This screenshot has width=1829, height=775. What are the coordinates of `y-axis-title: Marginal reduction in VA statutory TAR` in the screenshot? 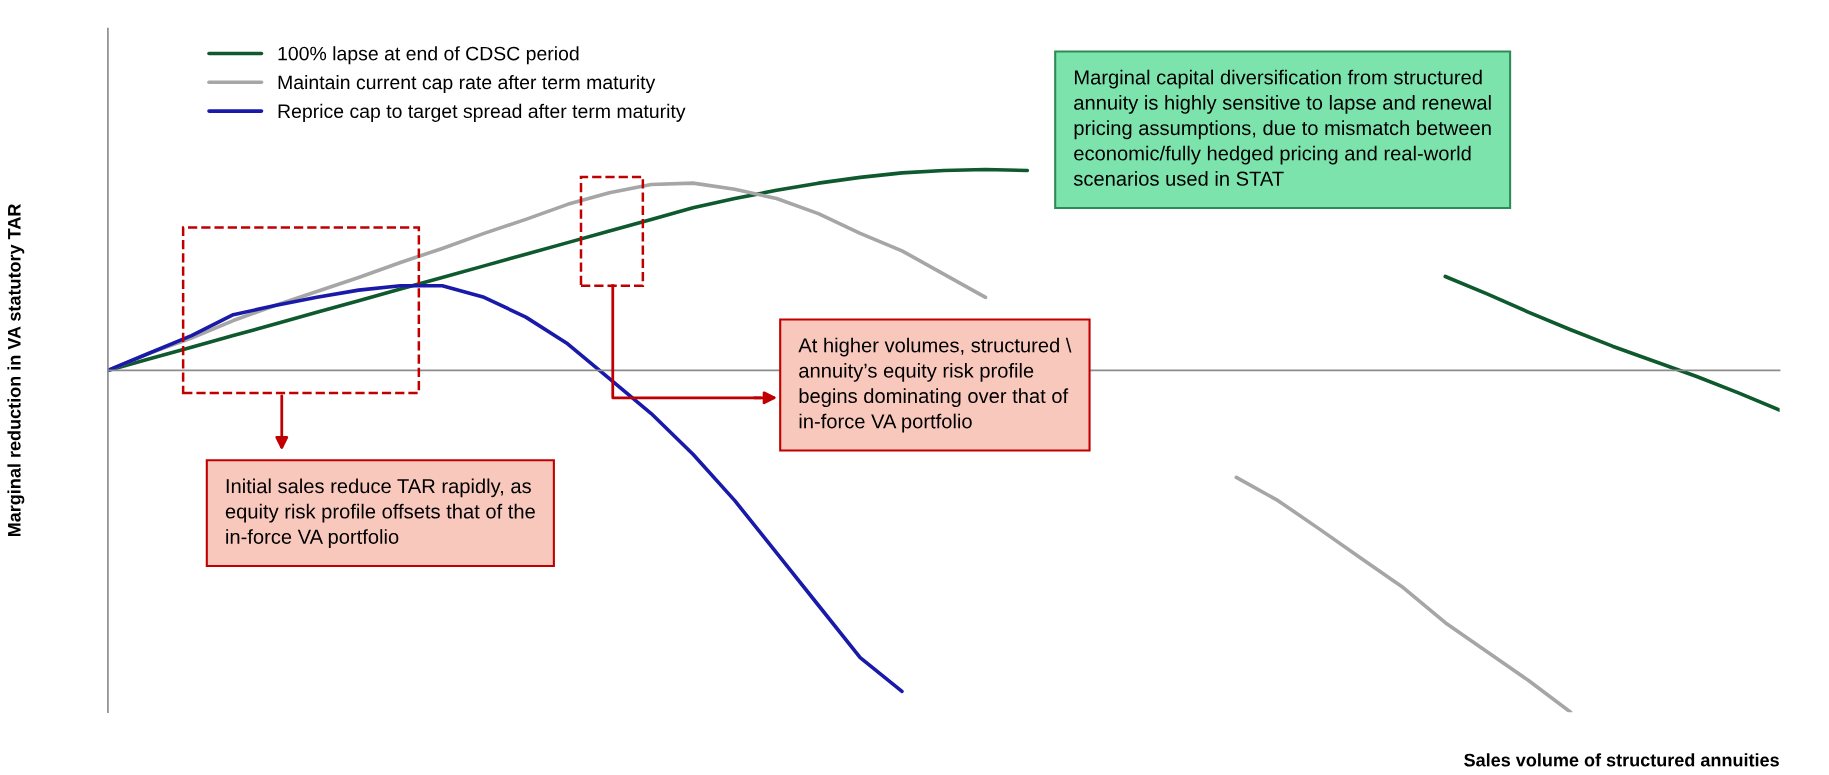 It's located at (16, 370).